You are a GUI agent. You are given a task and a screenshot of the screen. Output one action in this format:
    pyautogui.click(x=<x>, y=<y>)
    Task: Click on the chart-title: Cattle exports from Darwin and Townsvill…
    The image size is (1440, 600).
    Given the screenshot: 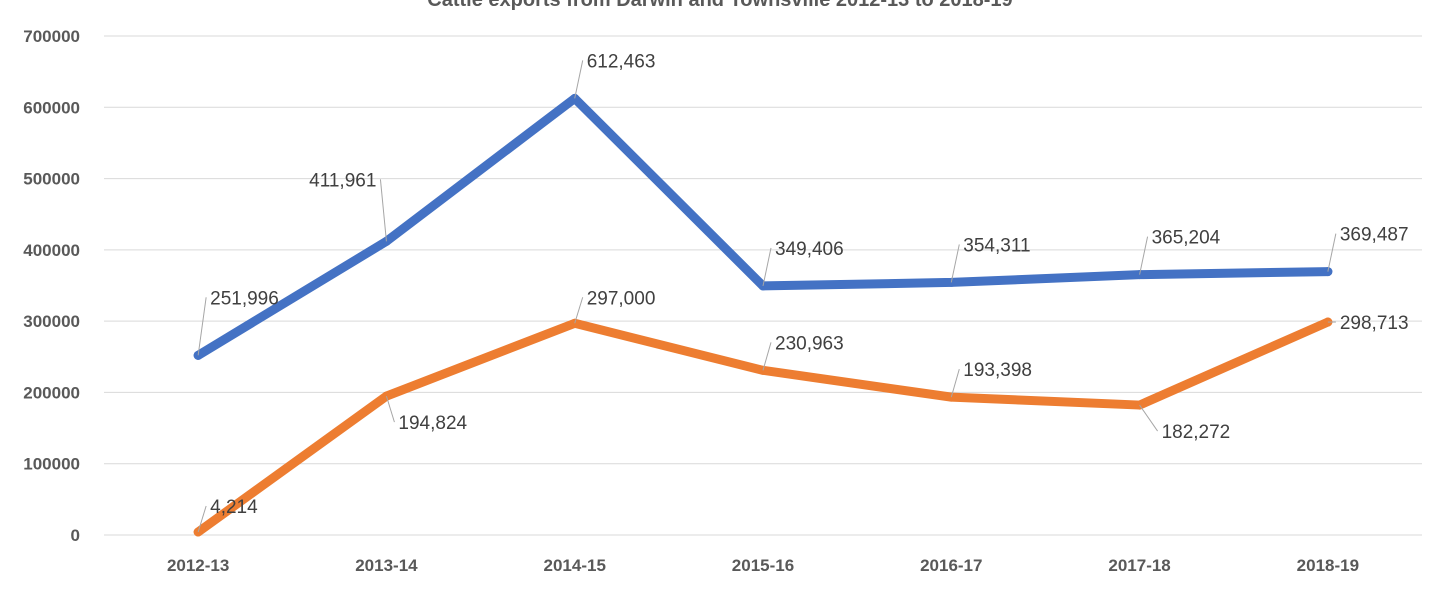 What is the action you would take?
    pyautogui.click(x=719, y=5)
    